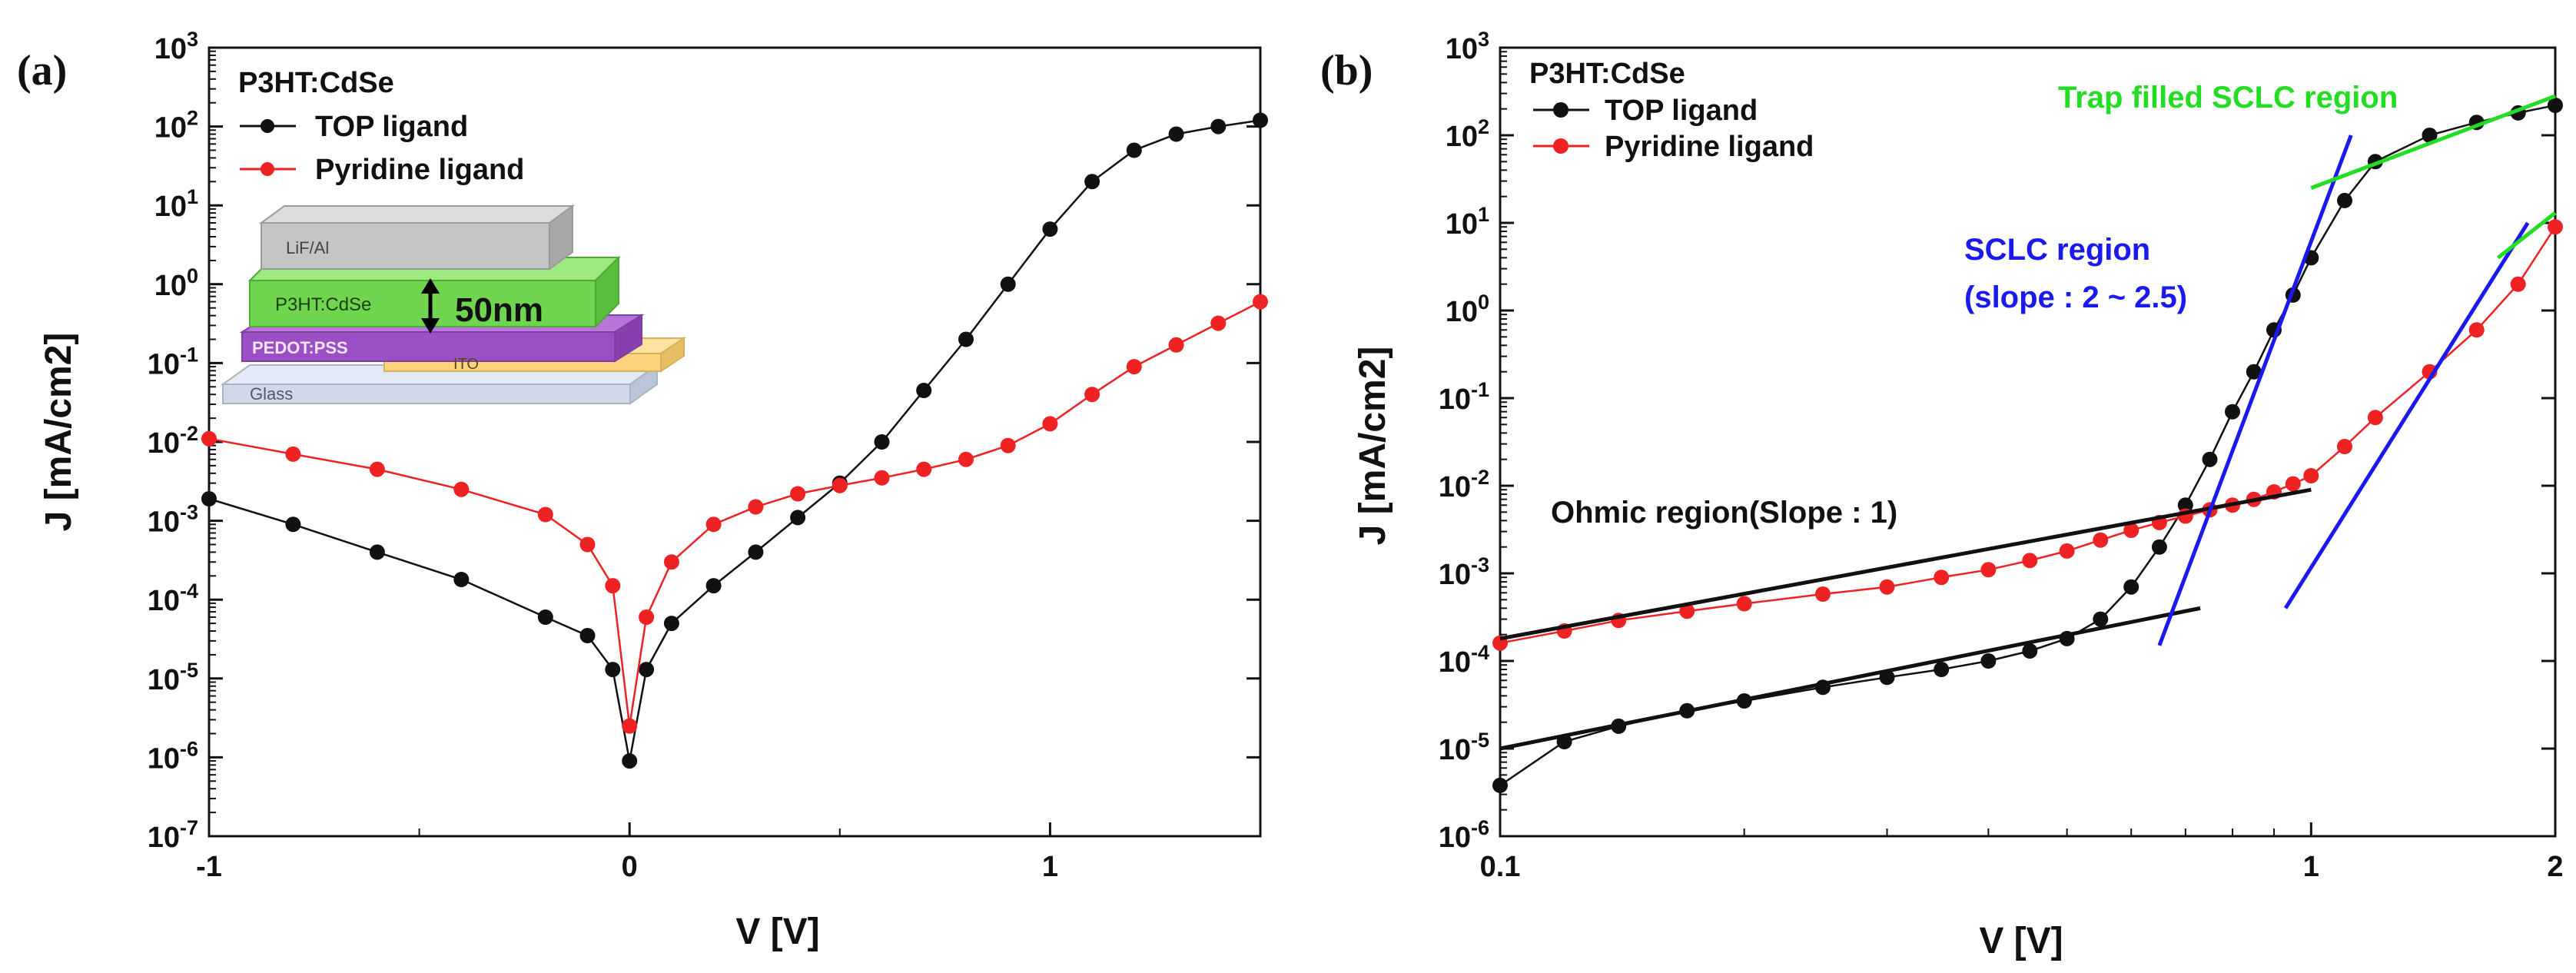  I want to click on panel-a-y-tick-label: 10¹, so click(176, 204).